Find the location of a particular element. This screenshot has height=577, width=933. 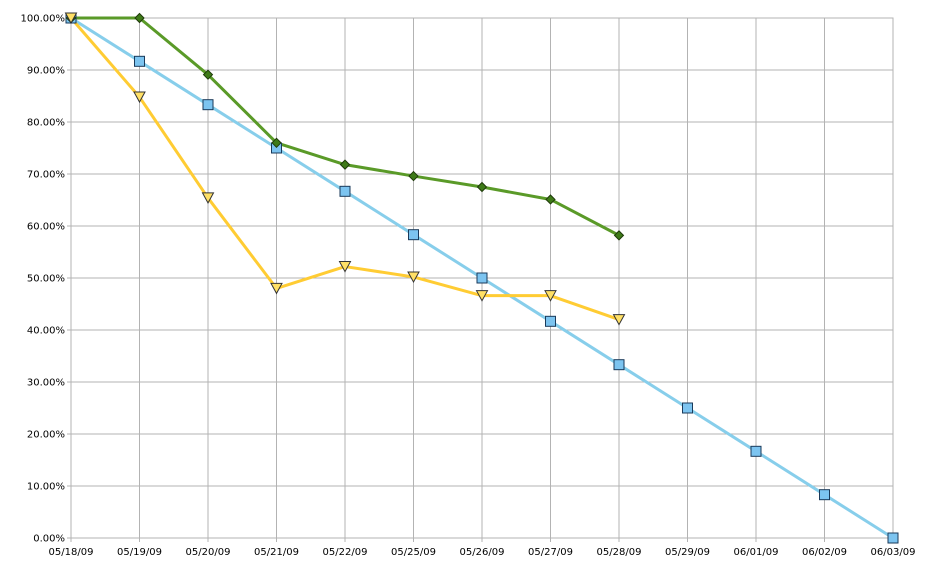

y-tick-label: 20.00% is located at coordinates (46, 435).